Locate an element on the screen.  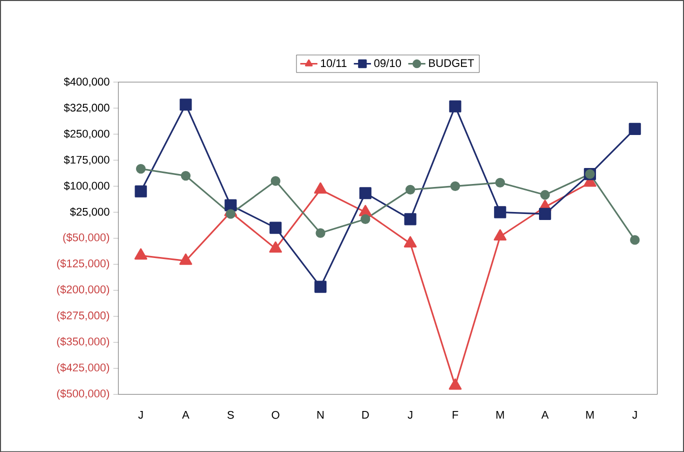
x-tick-label: N is located at coordinates (320, 414).